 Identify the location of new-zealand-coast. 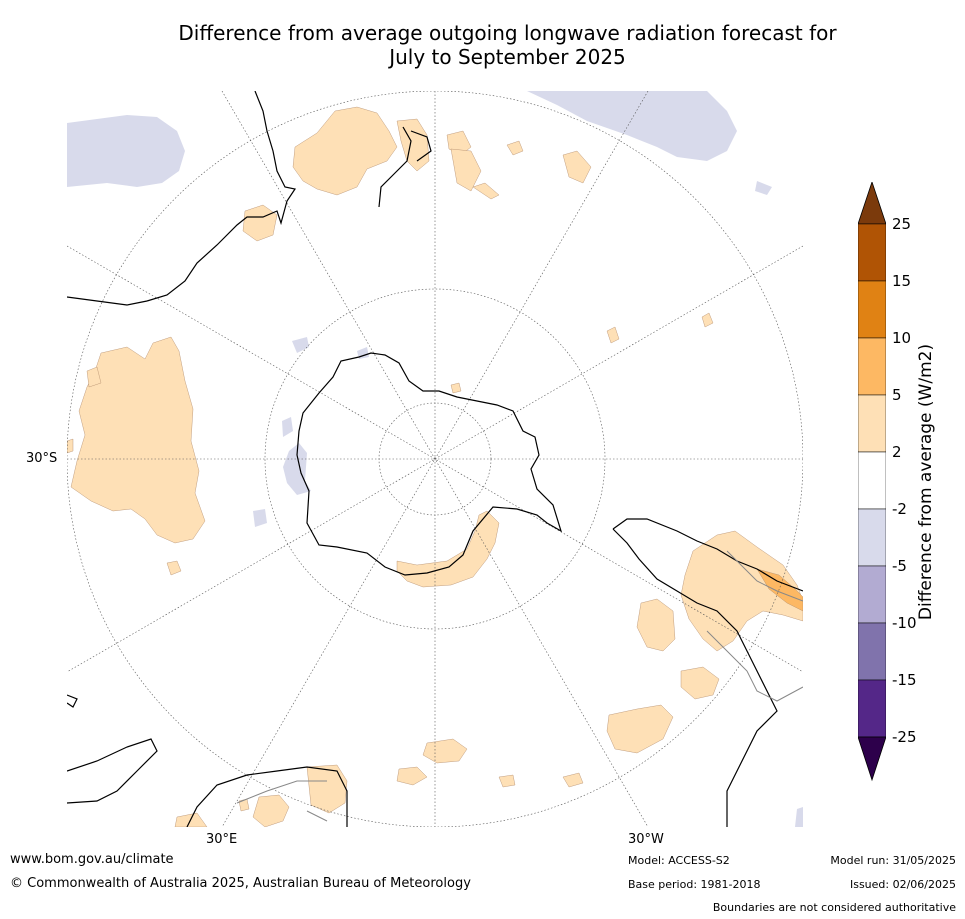
(395, 167).